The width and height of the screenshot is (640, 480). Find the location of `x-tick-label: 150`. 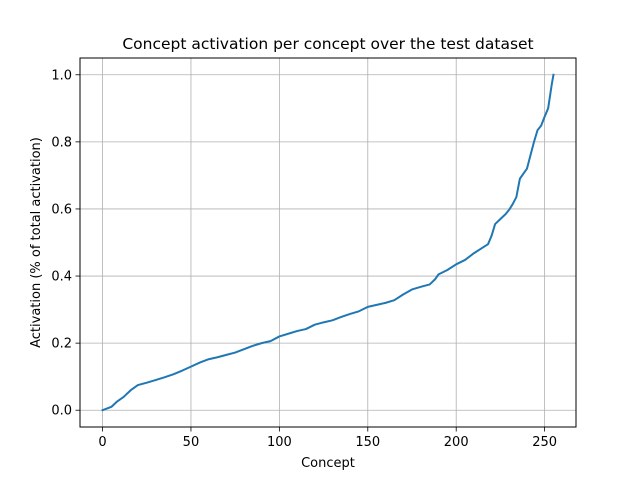

x-tick-label: 150 is located at coordinates (367, 442).